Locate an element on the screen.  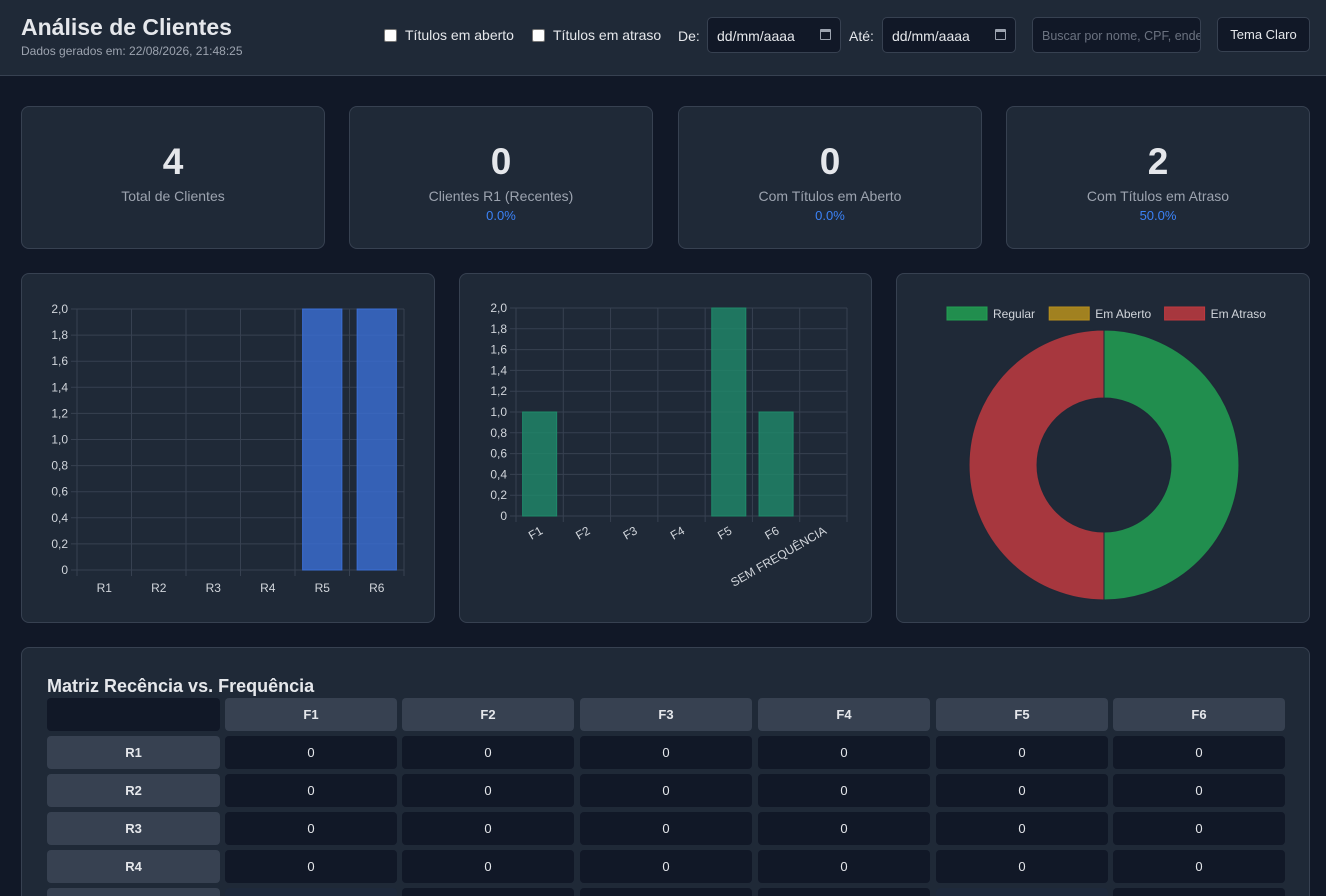
x-tick-label: F2 is located at coordinates (582, 532).